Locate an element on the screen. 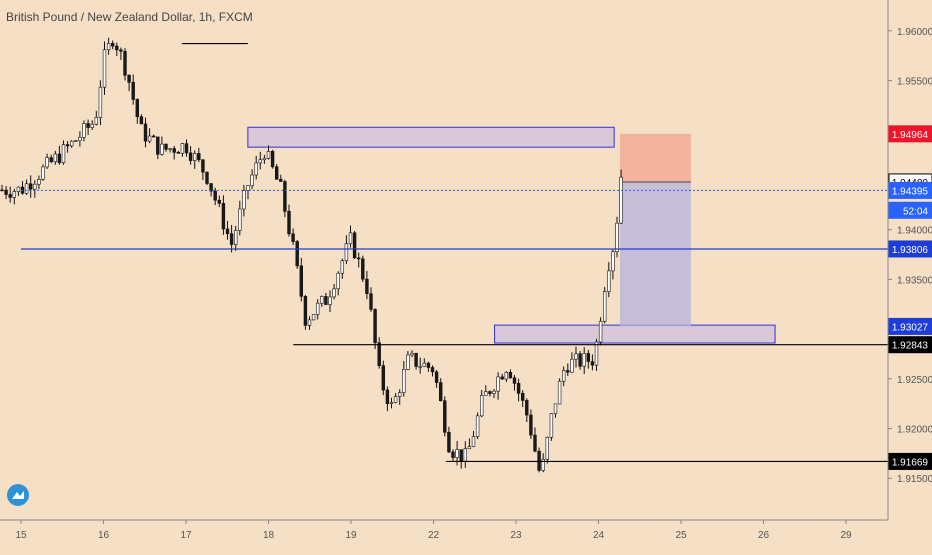  price-tick-label: 1.92500 is located at coordinates (914, 380).